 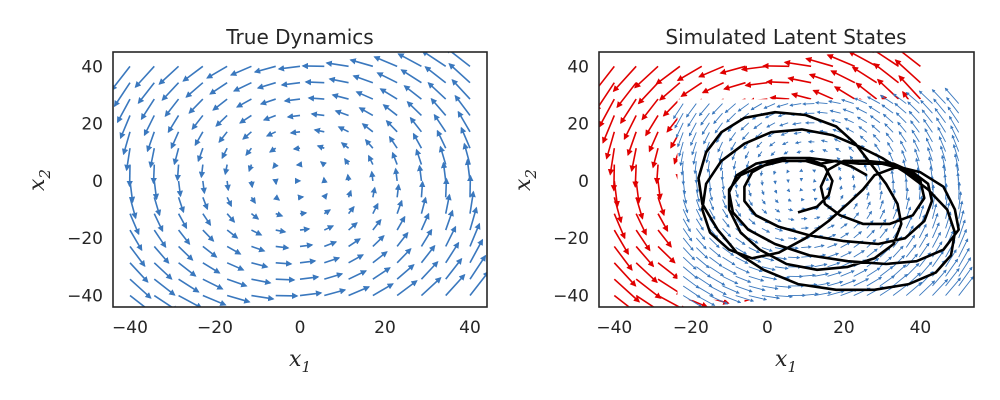 What do you see at coordinates (300, 361) in the screenshot?
I see `x-axis-label: x1` at bounding box center [300, 361].